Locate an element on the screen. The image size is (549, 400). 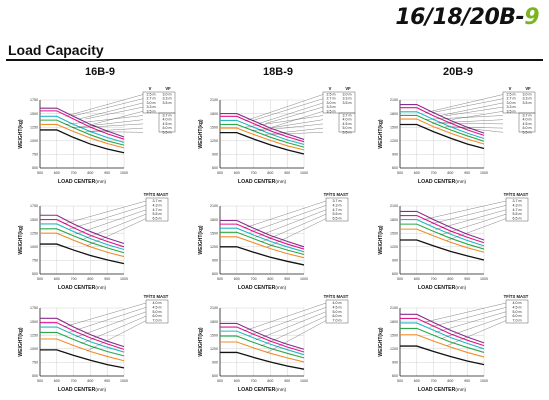
legend-value-mast: 4.5 m is located at coordinates (157, 307).